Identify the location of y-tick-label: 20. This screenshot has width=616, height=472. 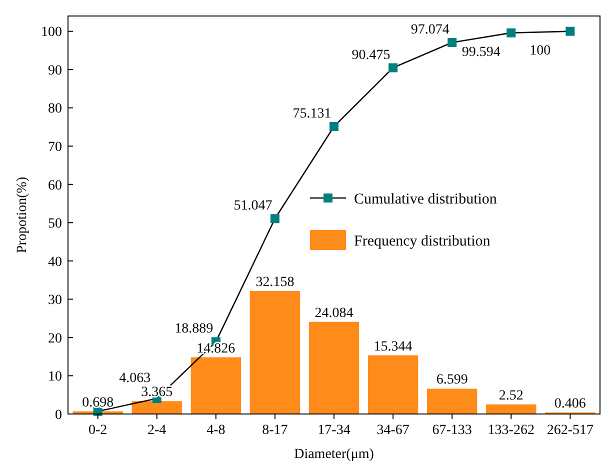
(55, 338).